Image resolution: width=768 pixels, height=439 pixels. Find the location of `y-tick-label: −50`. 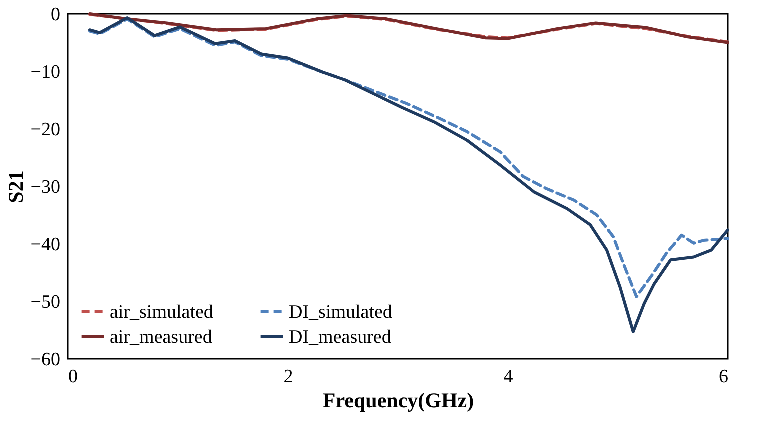

y-tick-label: −50 is located at coordinates (45, 302).